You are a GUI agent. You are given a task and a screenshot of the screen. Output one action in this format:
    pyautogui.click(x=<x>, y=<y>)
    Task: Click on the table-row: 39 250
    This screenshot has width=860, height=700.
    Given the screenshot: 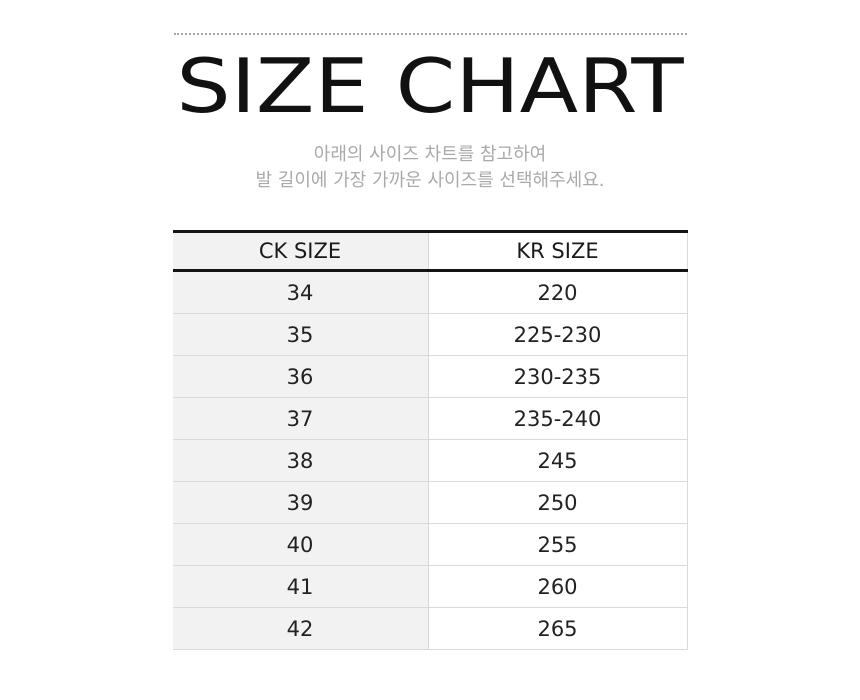 What is the action you would take?
    pyautogui.click(x=429, y=502)
    